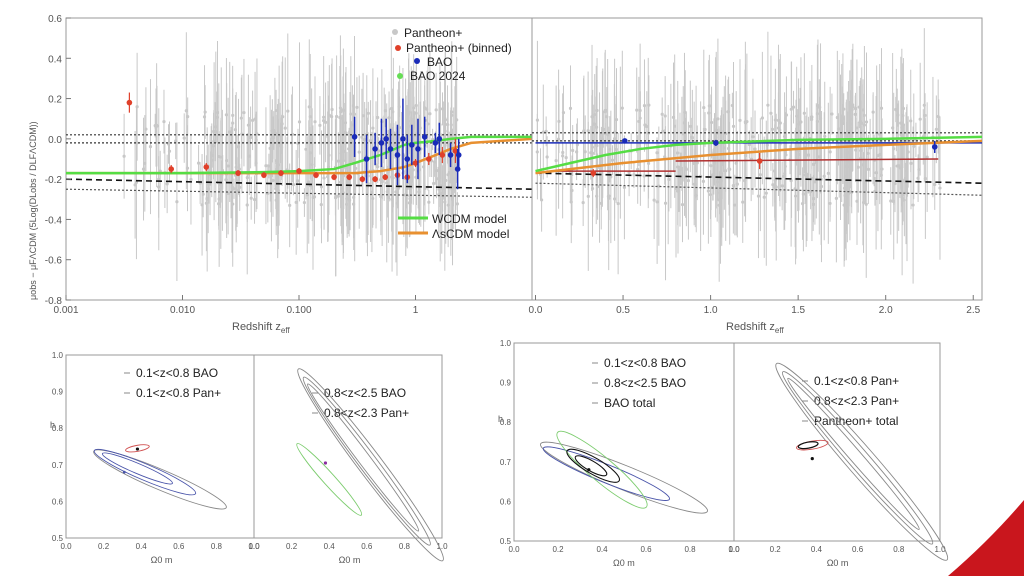 The image size is (1024, 576). What do you see at coordinates (299, 184) in the screenshot?
I see `dashed-model-line` at bounding box center [299, 184].